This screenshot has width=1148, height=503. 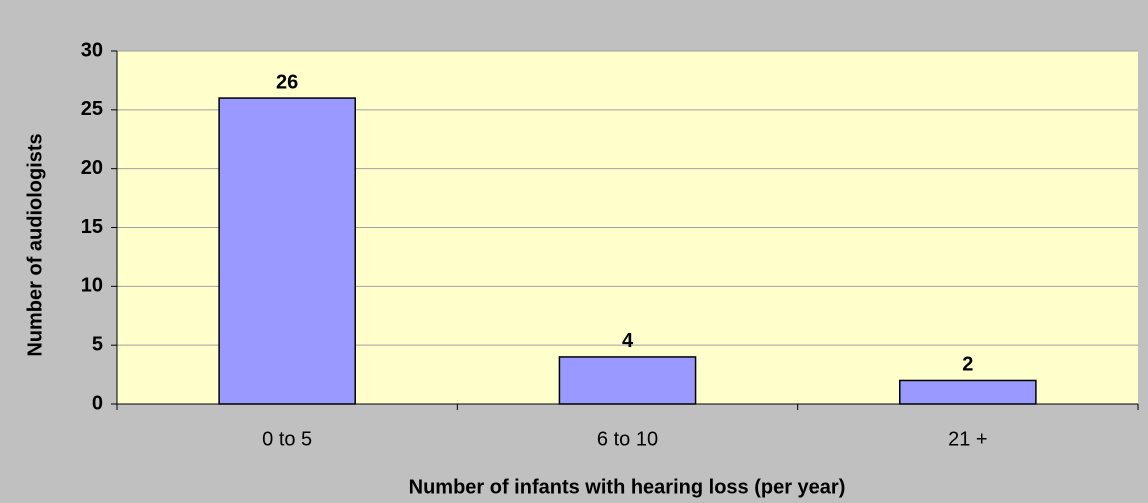 What do you see at coordinates (35, 244) in the screenshot?
I see `y-axis-title: Number of audiologists` at bounding box center [35, 244].